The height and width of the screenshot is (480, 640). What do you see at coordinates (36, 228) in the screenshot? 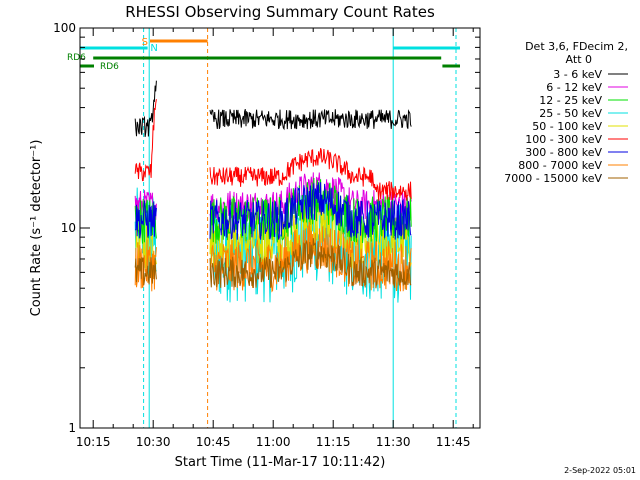
I see `y-axis-label: Count Rate (s⁻¹ detector⁻¹)` at bounding box center [36, 228].